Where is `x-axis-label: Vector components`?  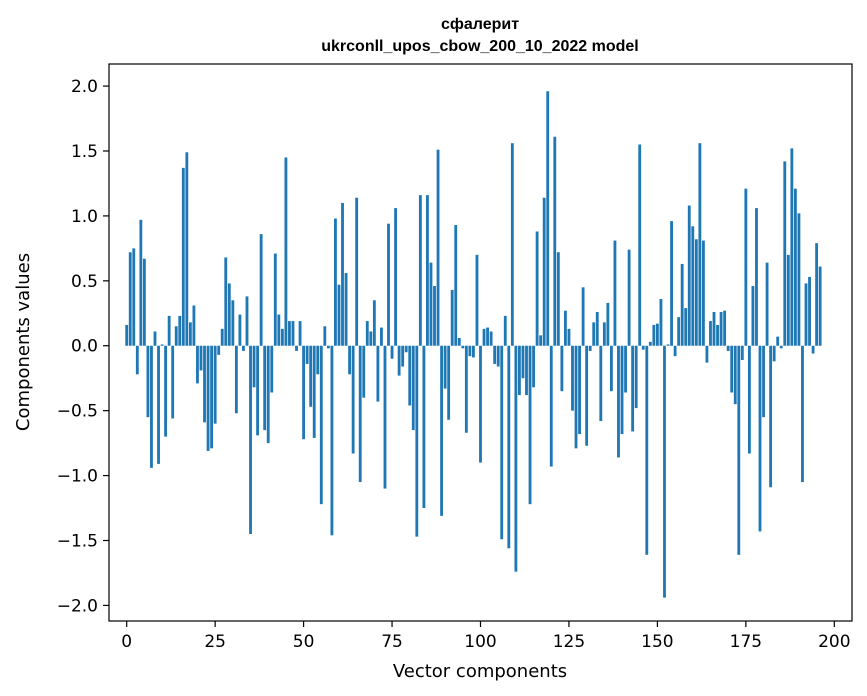
x-axis-label: Vector components is located at coordinates (480, 671).